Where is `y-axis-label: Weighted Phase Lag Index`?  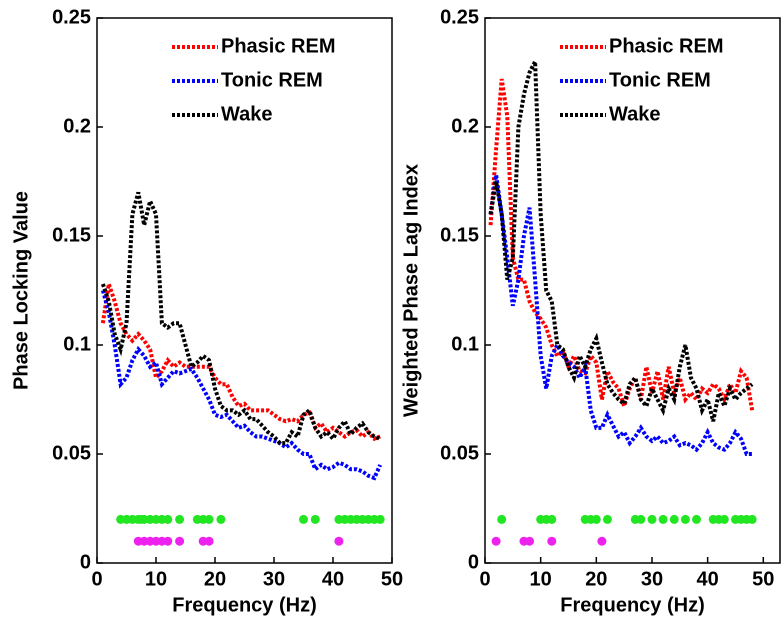 y-axis-label: Weighted Phase Lag Index is located at coordinates (411, 290).